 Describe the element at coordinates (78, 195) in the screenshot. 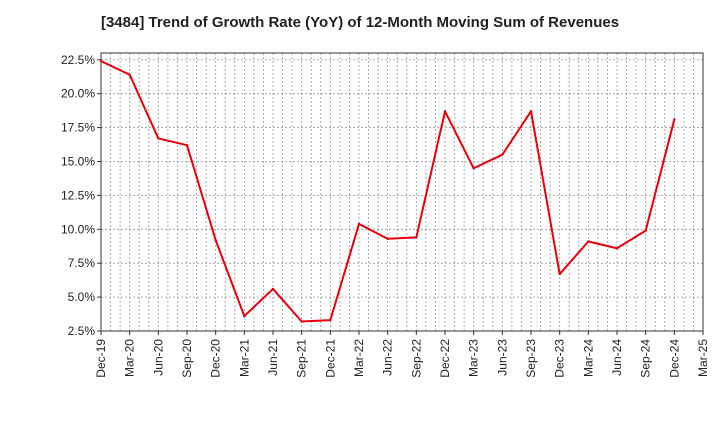

I see `y-tick-label: 12.5%` at that location.